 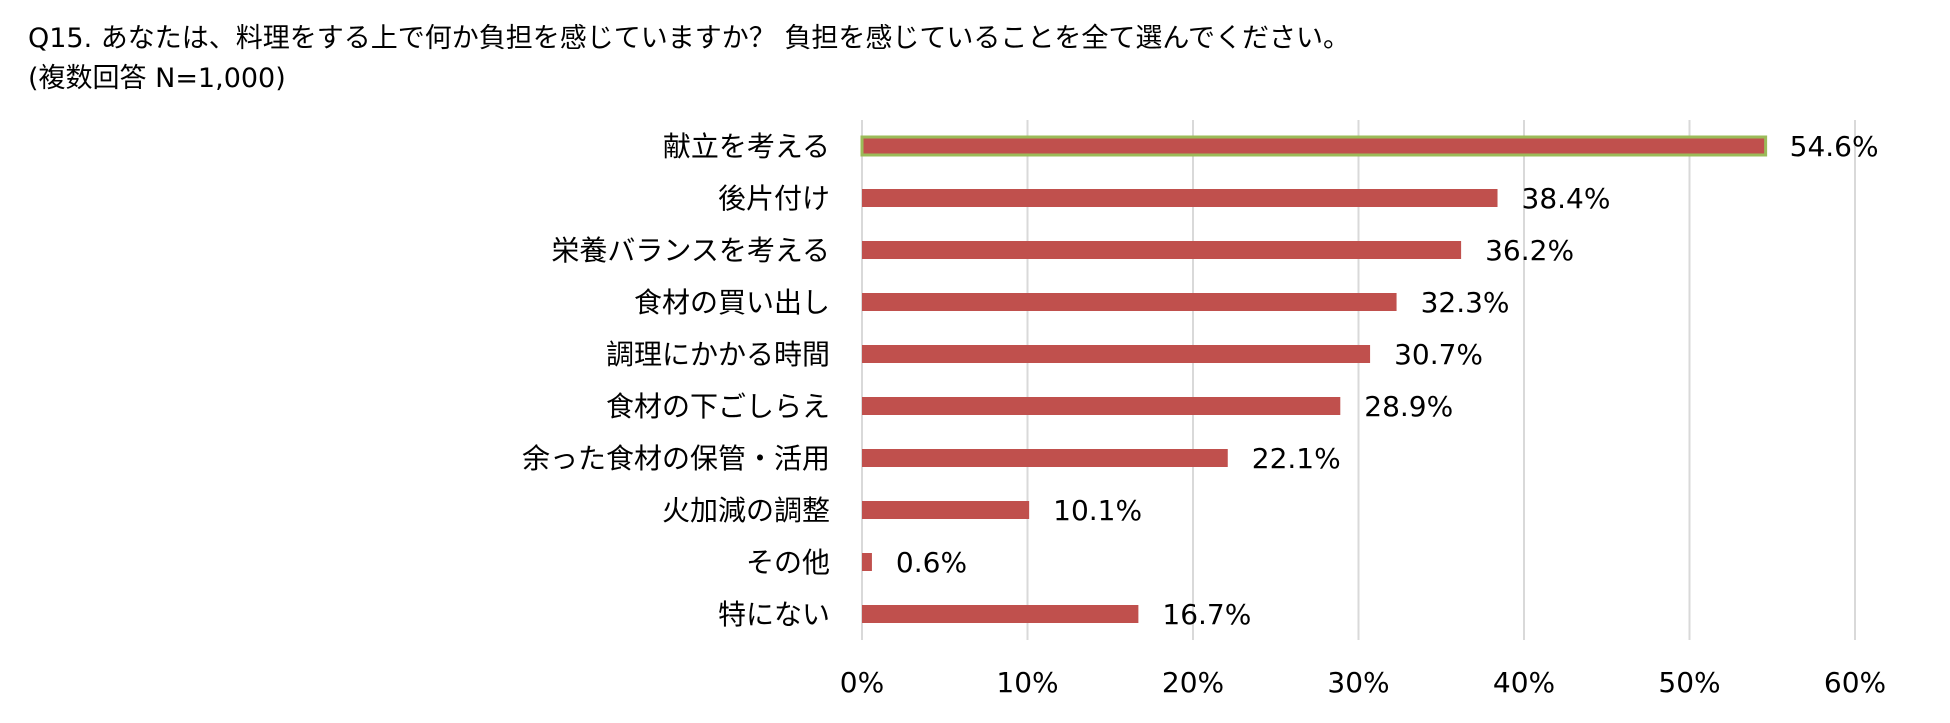 I want to click on value-label: 36.2%, so click(x=1529, y=250).